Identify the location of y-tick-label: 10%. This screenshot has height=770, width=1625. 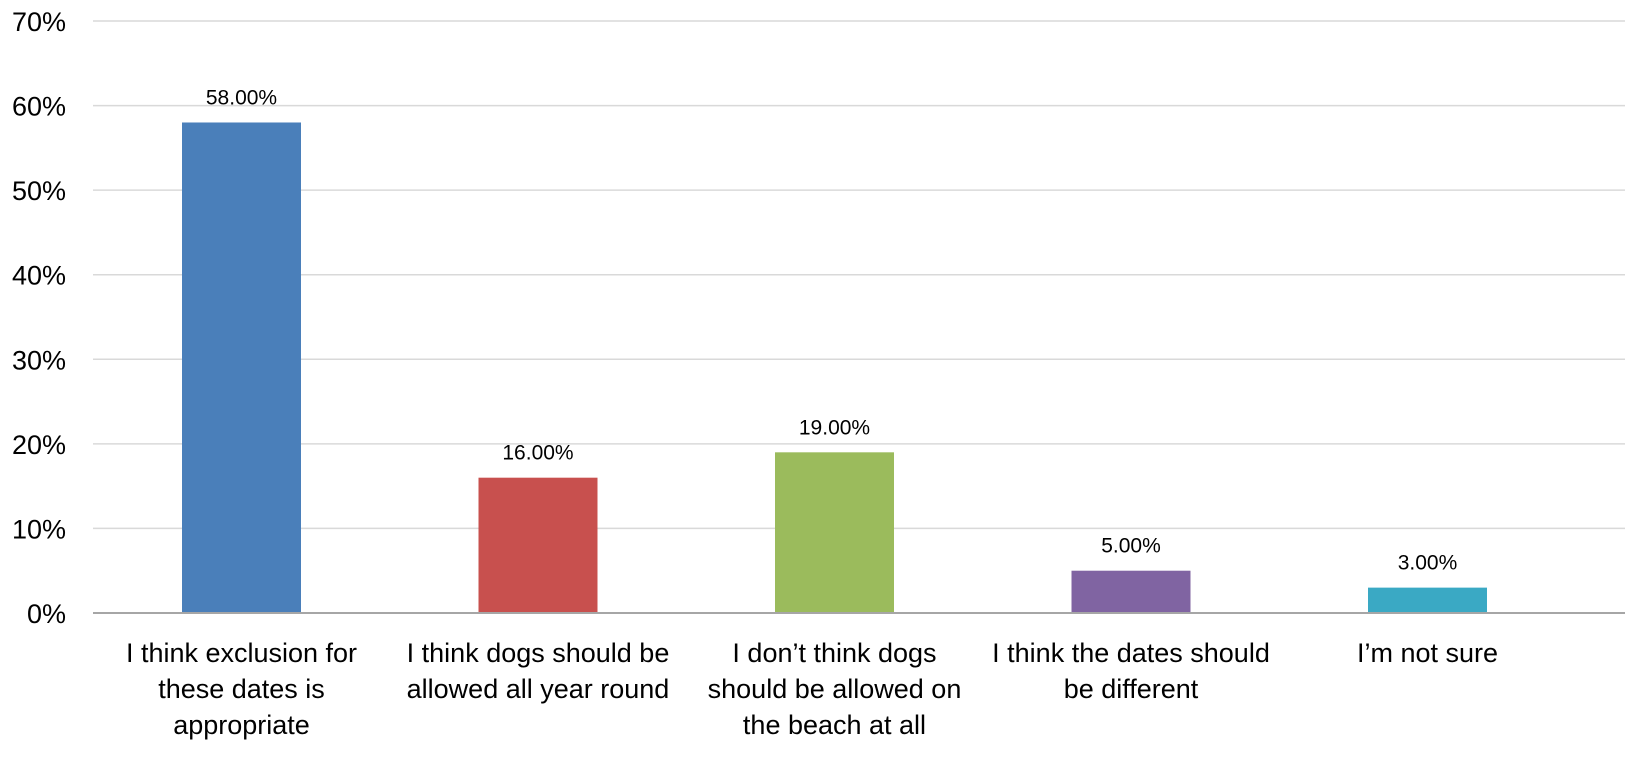
(39, 529).